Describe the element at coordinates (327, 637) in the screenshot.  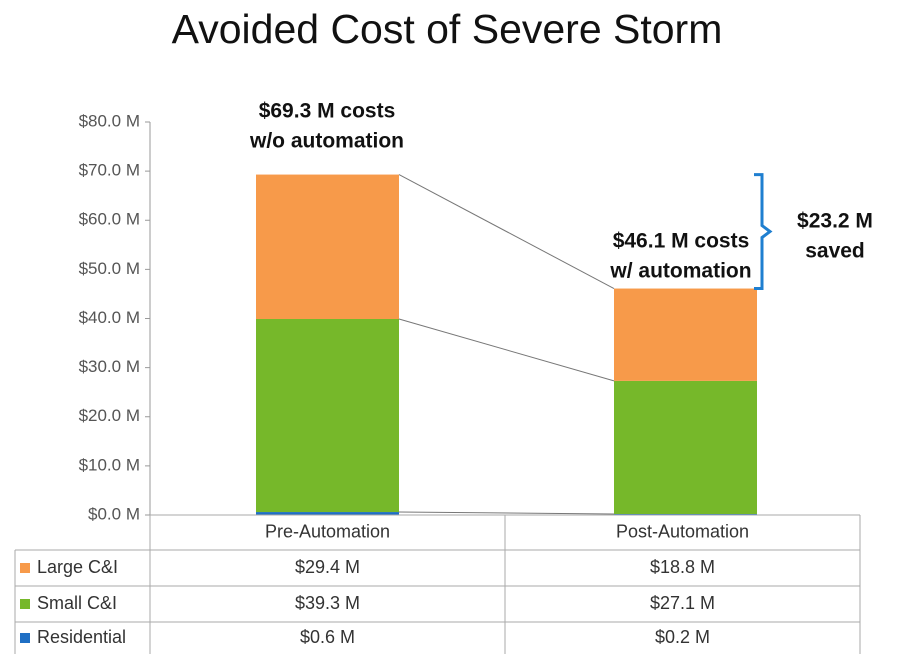
I see `table-value: $0.6 M` at that location.